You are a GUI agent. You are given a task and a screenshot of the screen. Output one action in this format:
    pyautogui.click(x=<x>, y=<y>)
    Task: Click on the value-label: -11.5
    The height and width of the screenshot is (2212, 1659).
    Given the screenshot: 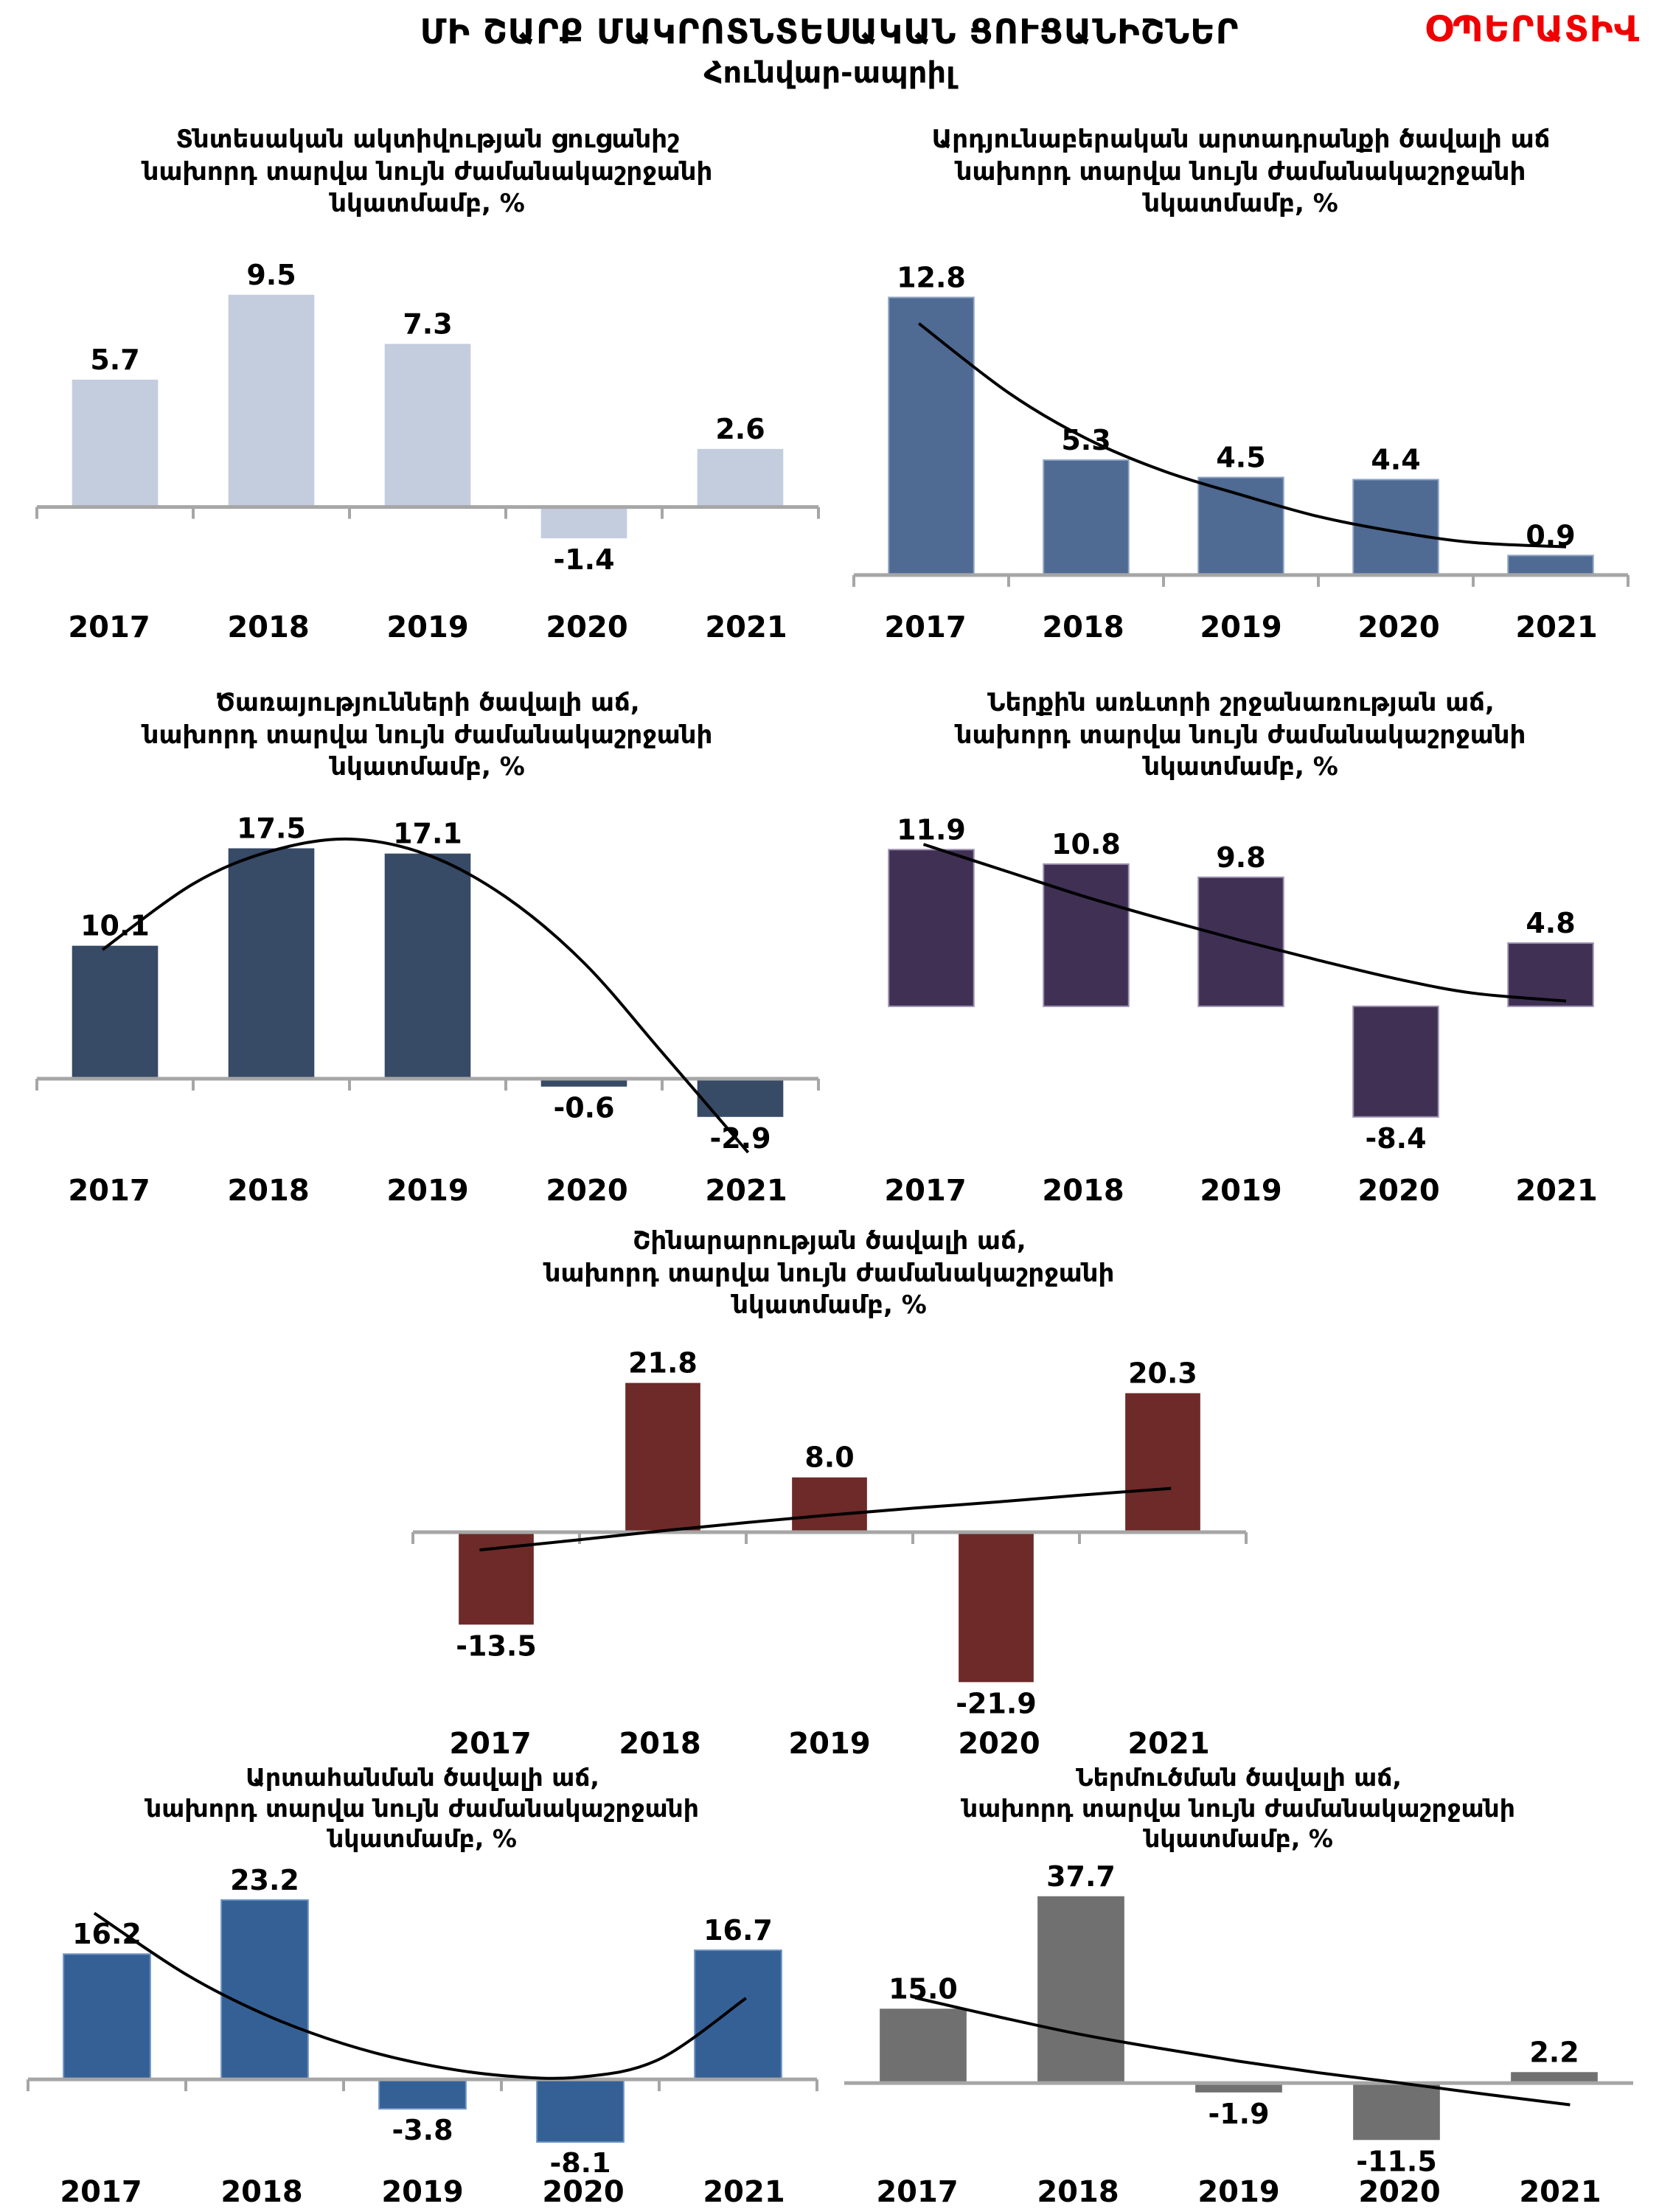 What is the action you would take?
    pyautogui.click(x=1396, y=2158)
    